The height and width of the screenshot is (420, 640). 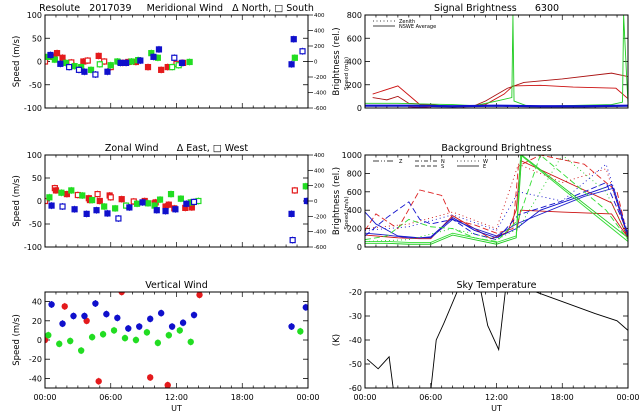 What do you see at coordinates (496, 213) in the screenshot?
I see `series-line-blue-E2` at bounding box center [496, 213].